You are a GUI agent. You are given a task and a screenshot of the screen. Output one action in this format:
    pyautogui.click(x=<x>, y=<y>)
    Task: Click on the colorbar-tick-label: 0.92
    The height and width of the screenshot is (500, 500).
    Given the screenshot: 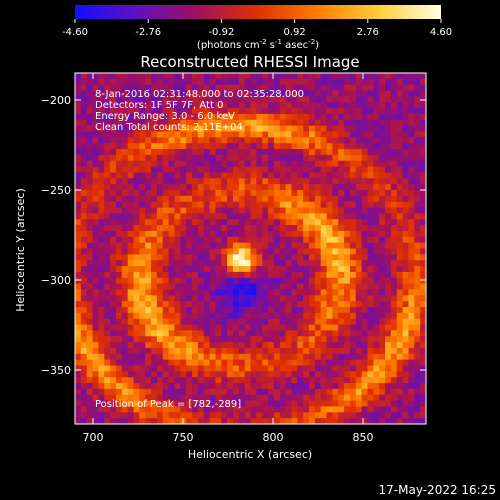 What is the action you would take?
    pyautogui.click(x=294, y=32)
    